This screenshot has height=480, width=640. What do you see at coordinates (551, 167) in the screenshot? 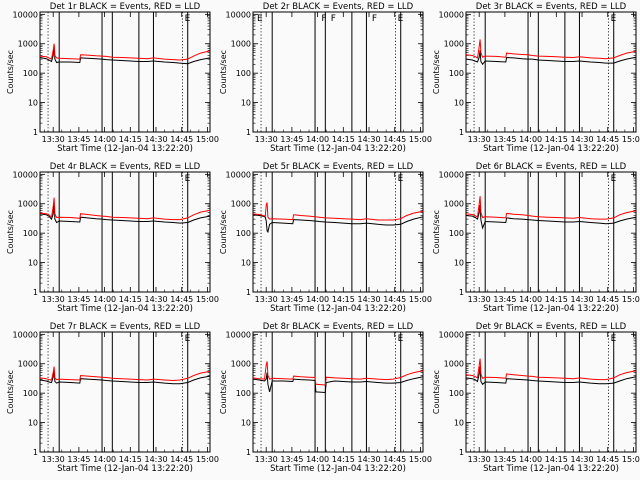
I see `panel-title: Det 6r BLACK = Events, RED = LLD` at bounding box center [551, 167].